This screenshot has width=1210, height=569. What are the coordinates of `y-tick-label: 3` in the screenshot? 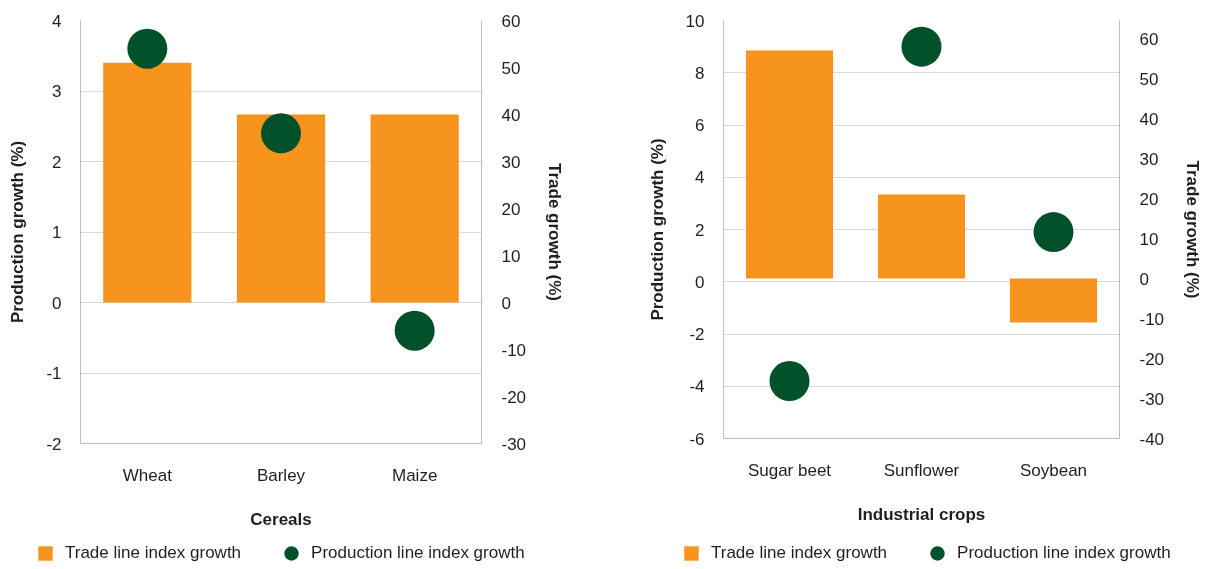 It's located at (57, 91).